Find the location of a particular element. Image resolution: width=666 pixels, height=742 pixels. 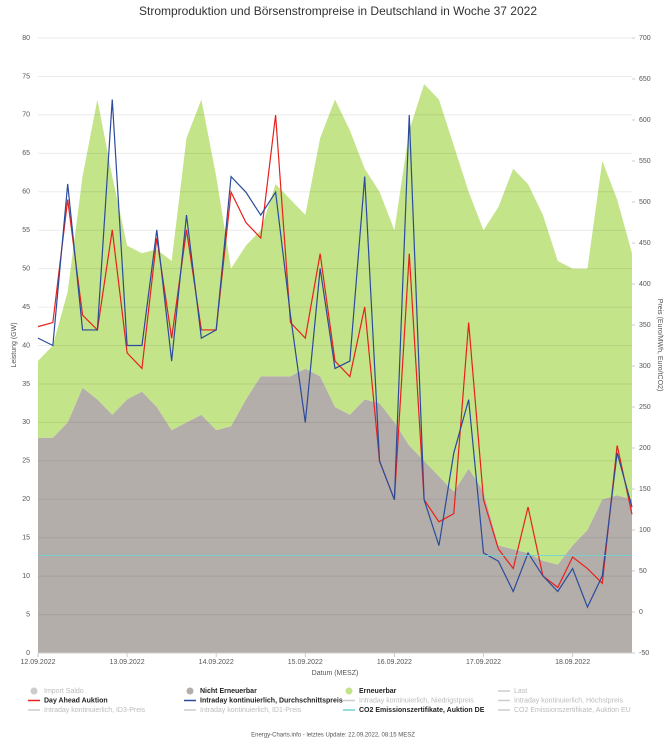

y-tick-label: 75 is located at coordinates (26, 76).